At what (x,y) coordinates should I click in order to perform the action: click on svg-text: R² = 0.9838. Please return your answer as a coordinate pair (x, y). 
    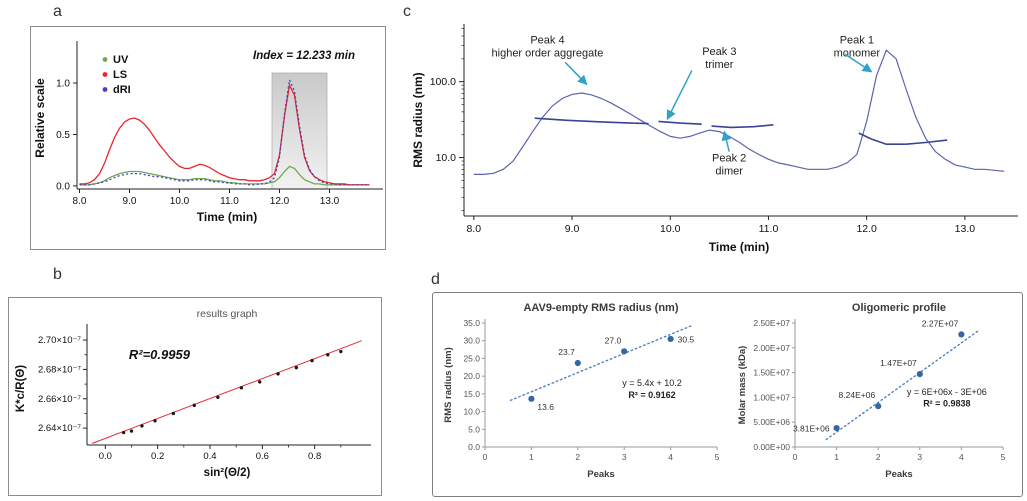
    Looking at the image, I should click on (946, 403).